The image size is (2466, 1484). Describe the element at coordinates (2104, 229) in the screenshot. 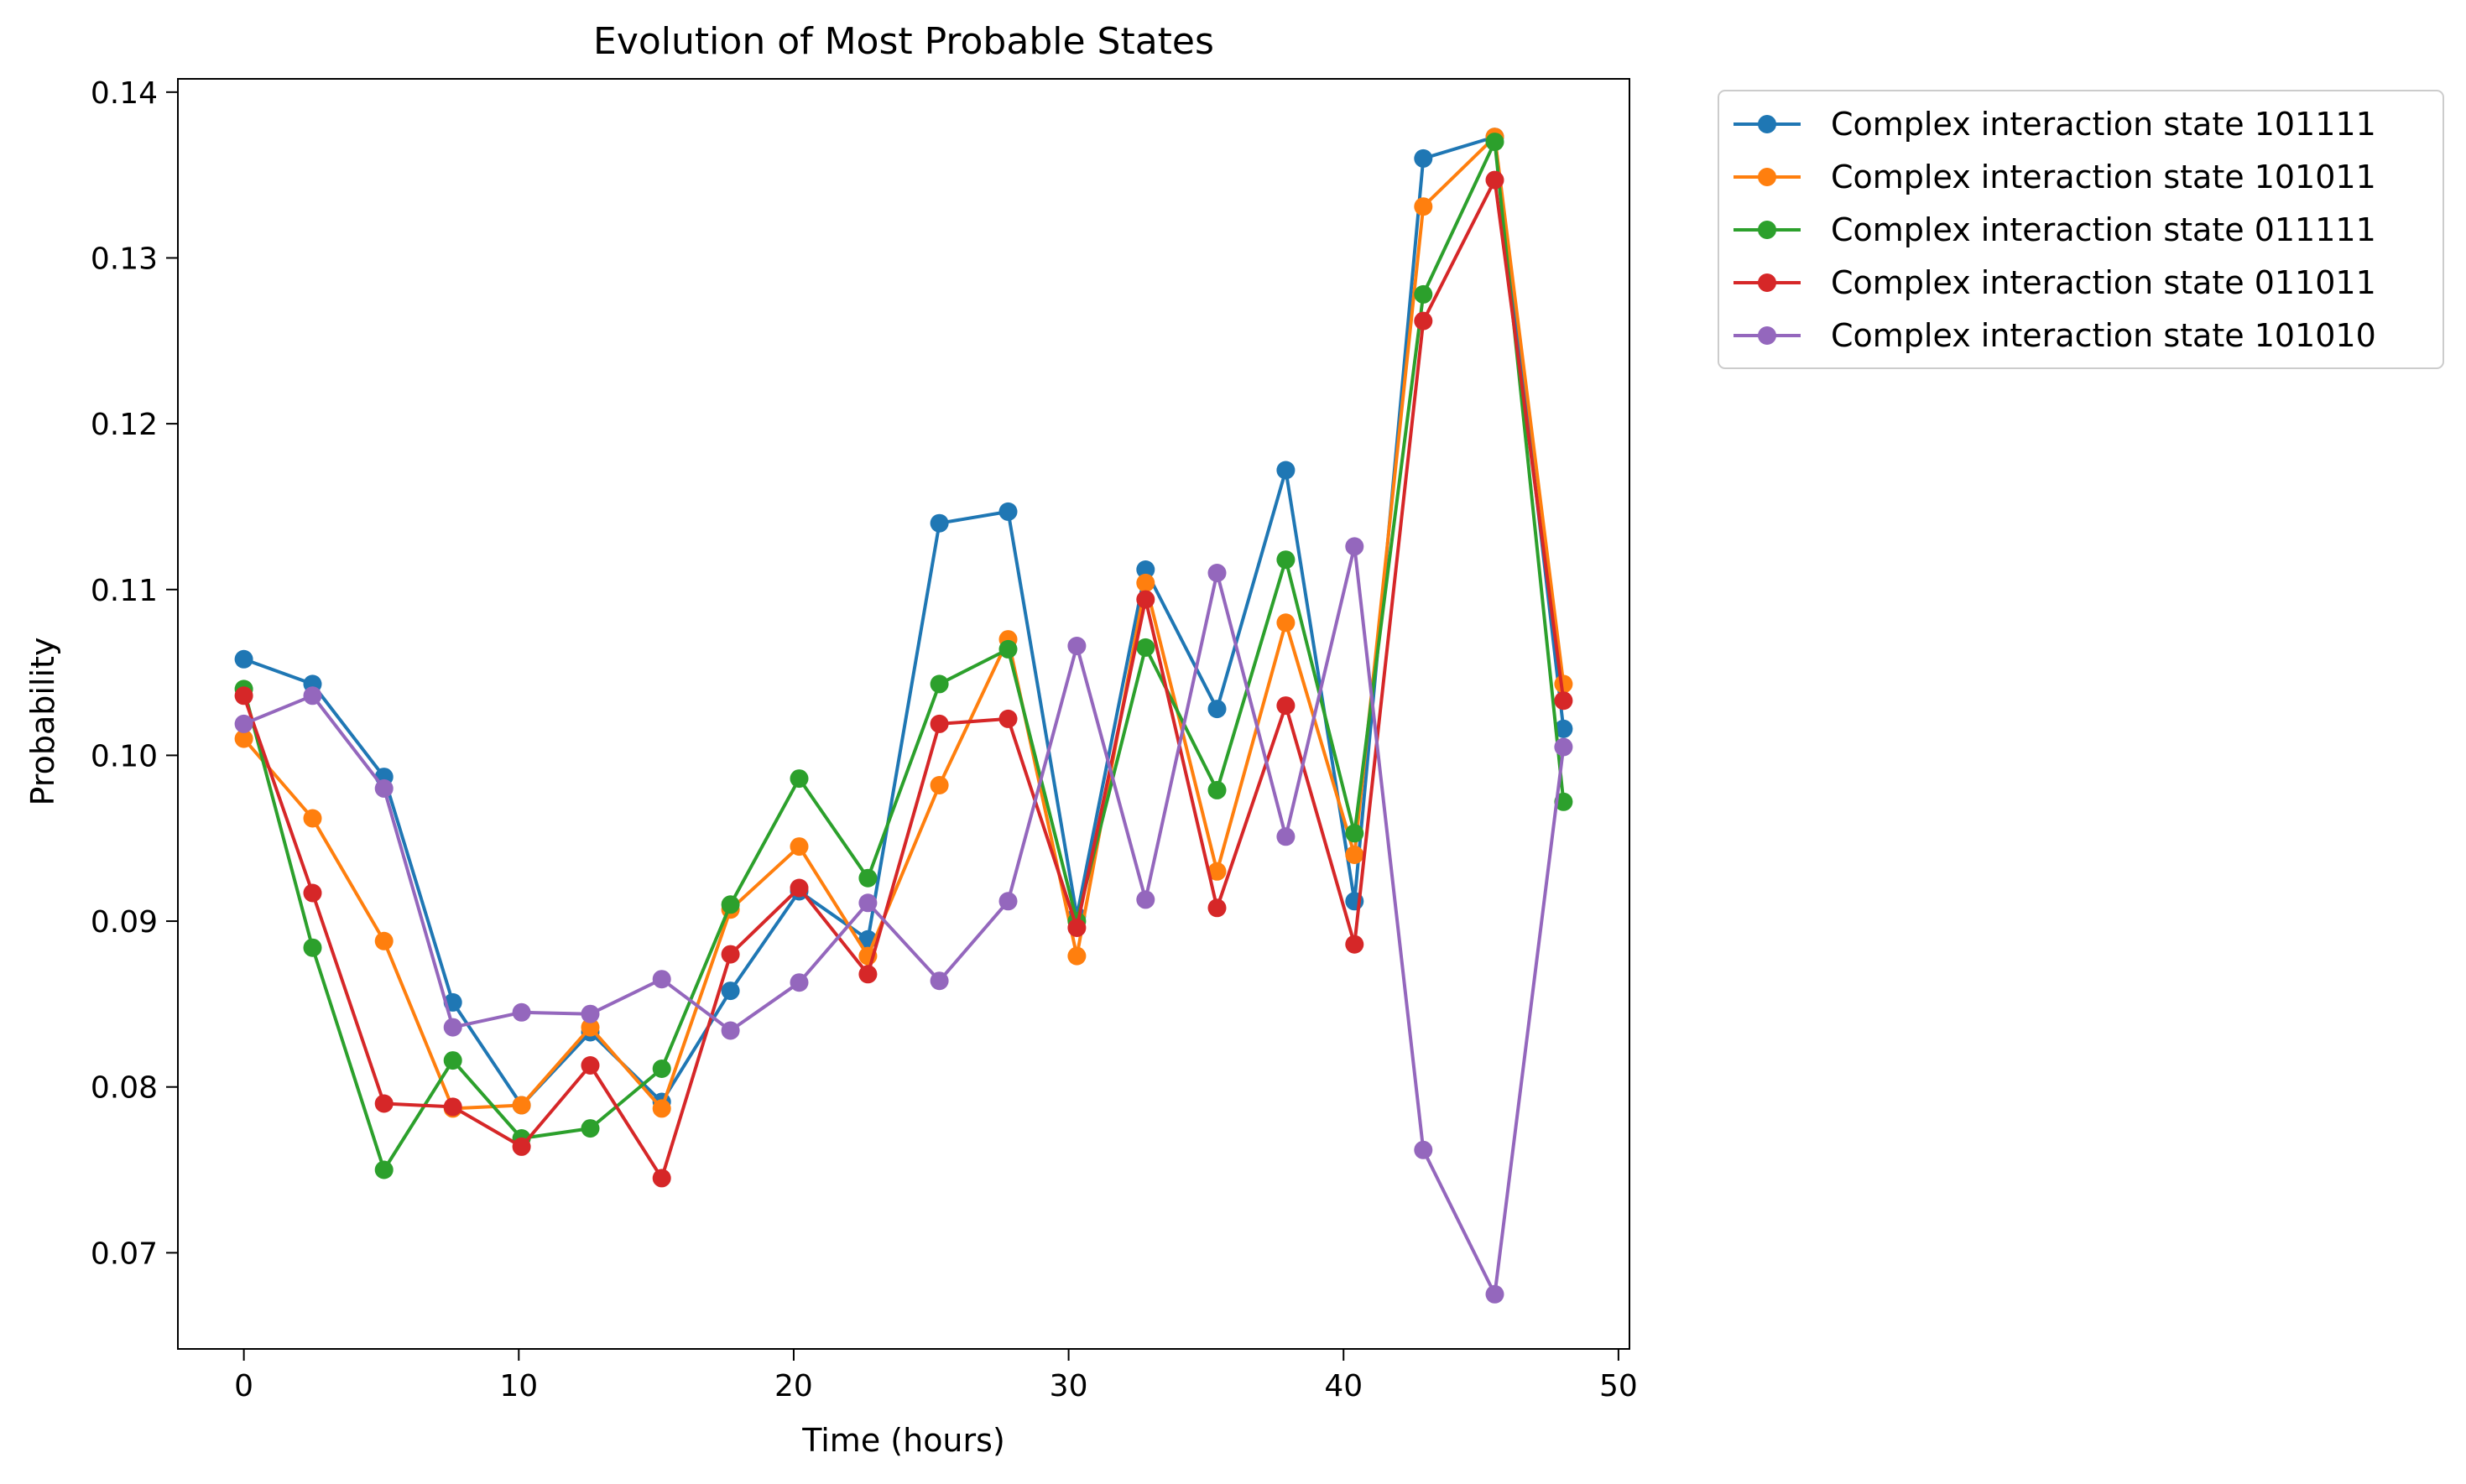

I see `legend-label: Complex interaction state 011111` at that location.